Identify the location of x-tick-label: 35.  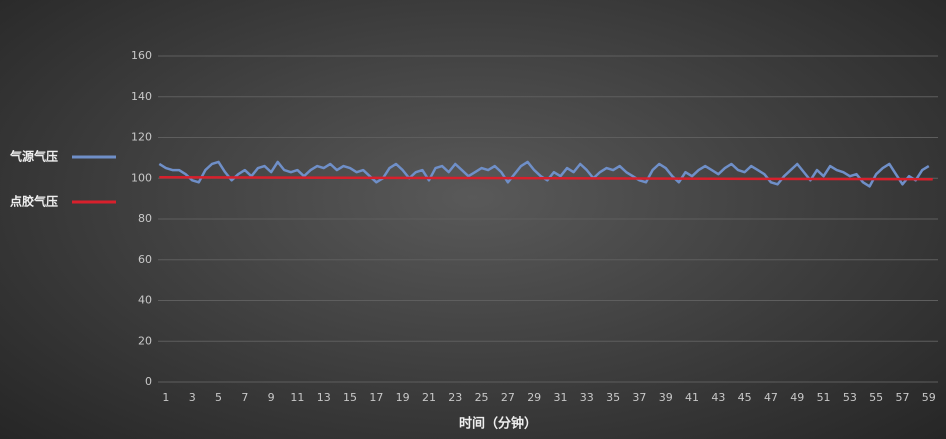
(613, 397).